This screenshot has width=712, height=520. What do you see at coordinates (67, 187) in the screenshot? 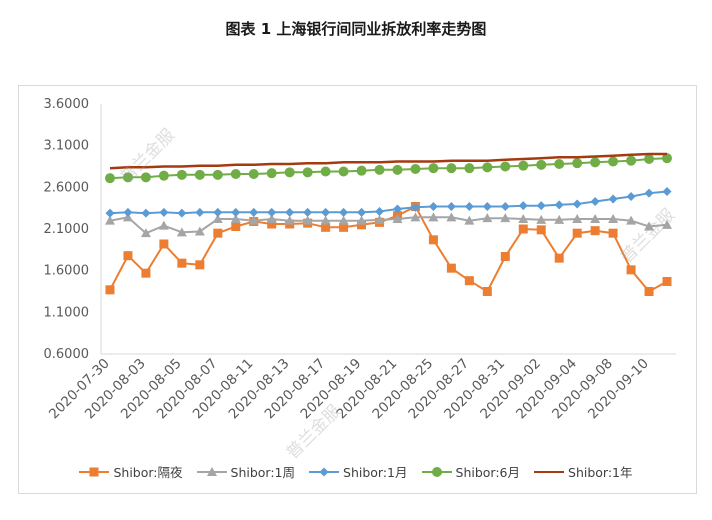
I see `y-tick-label: 2.6000` at bounding box center [67, 187].